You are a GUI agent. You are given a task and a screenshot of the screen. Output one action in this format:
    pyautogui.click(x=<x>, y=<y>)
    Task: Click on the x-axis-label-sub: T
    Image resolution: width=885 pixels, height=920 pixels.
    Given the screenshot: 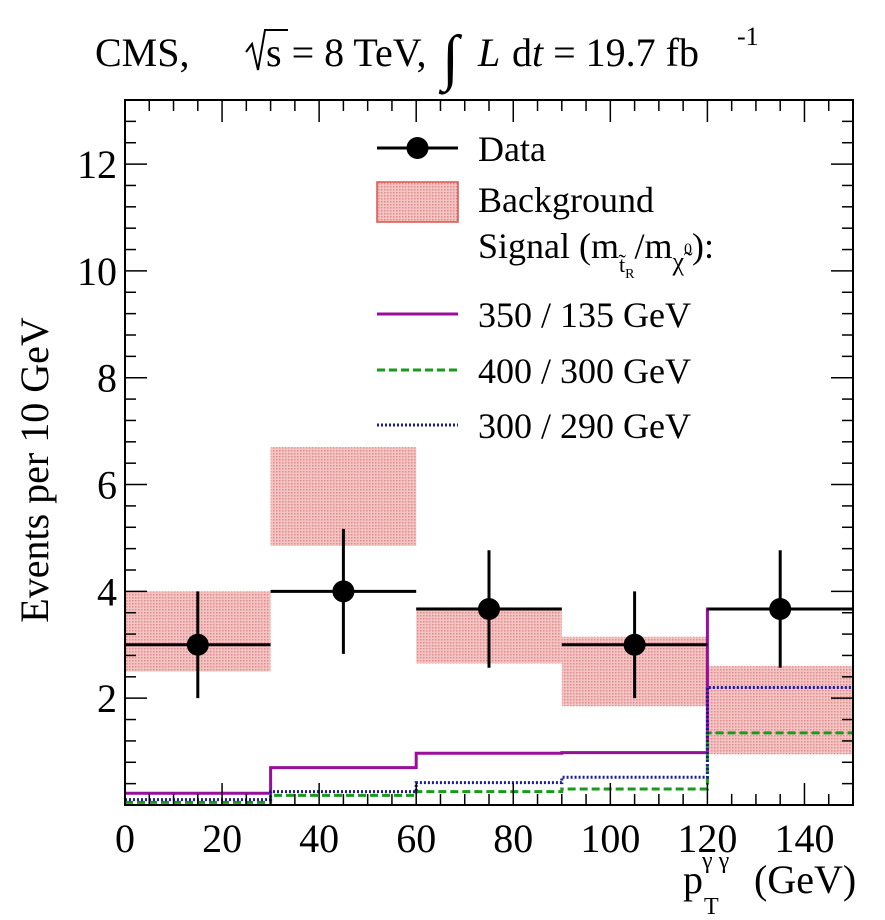 What is the action you would take?
    pyautogui.click(x=711, y=907)
    